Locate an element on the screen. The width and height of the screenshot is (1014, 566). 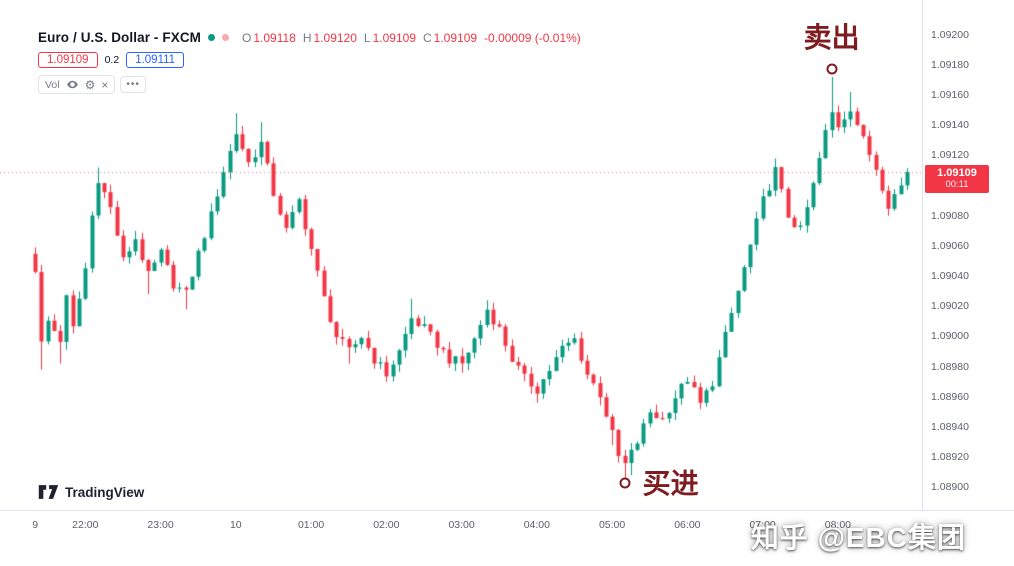
tradingview-logo: TradingView is located at coordinates (91, 492).